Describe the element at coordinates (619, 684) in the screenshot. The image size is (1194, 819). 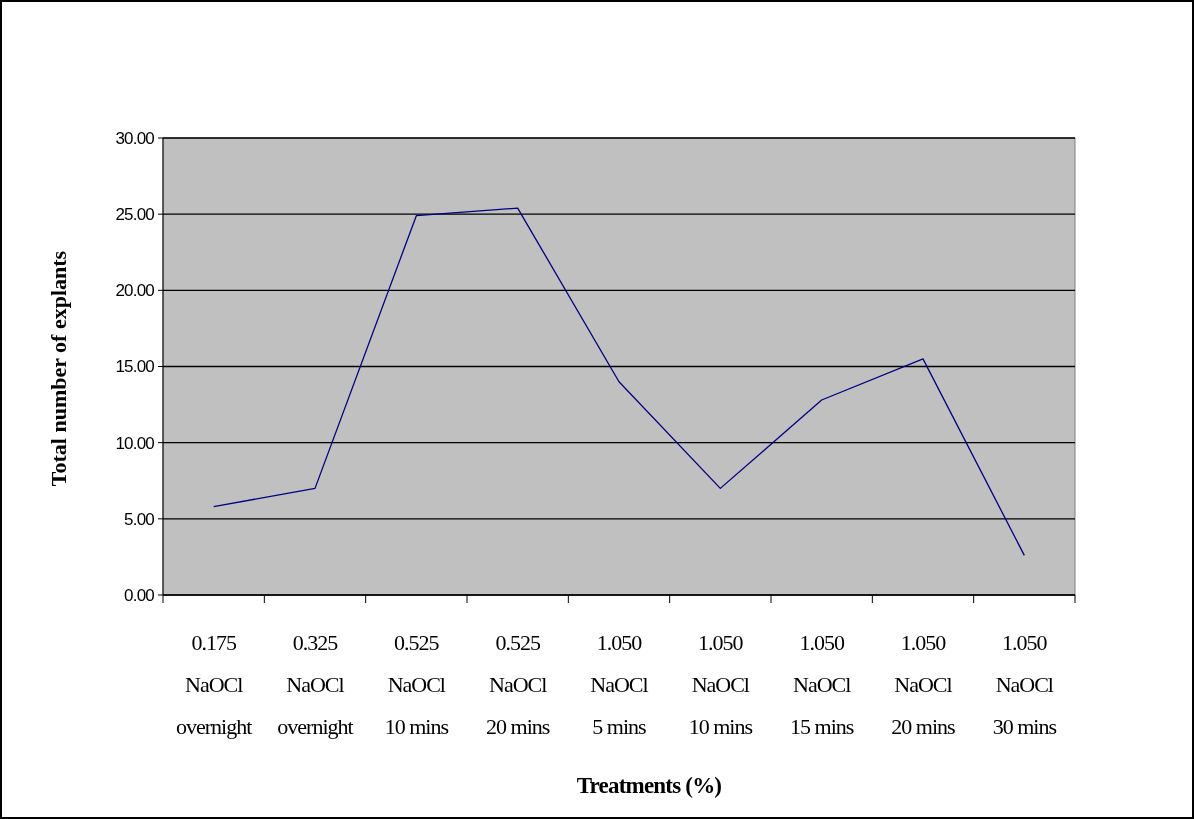
I see `x-tick-label: 1.050 NaOCl 5 mins` at that location.